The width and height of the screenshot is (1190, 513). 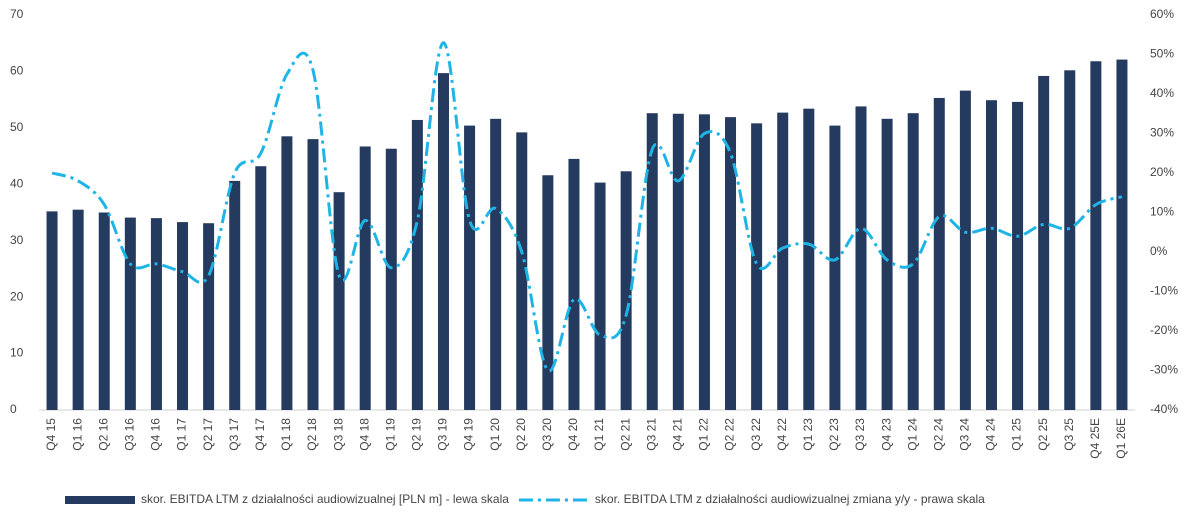 I want to click on y2-tick-label: 50%, so click(x=1162, y=54).